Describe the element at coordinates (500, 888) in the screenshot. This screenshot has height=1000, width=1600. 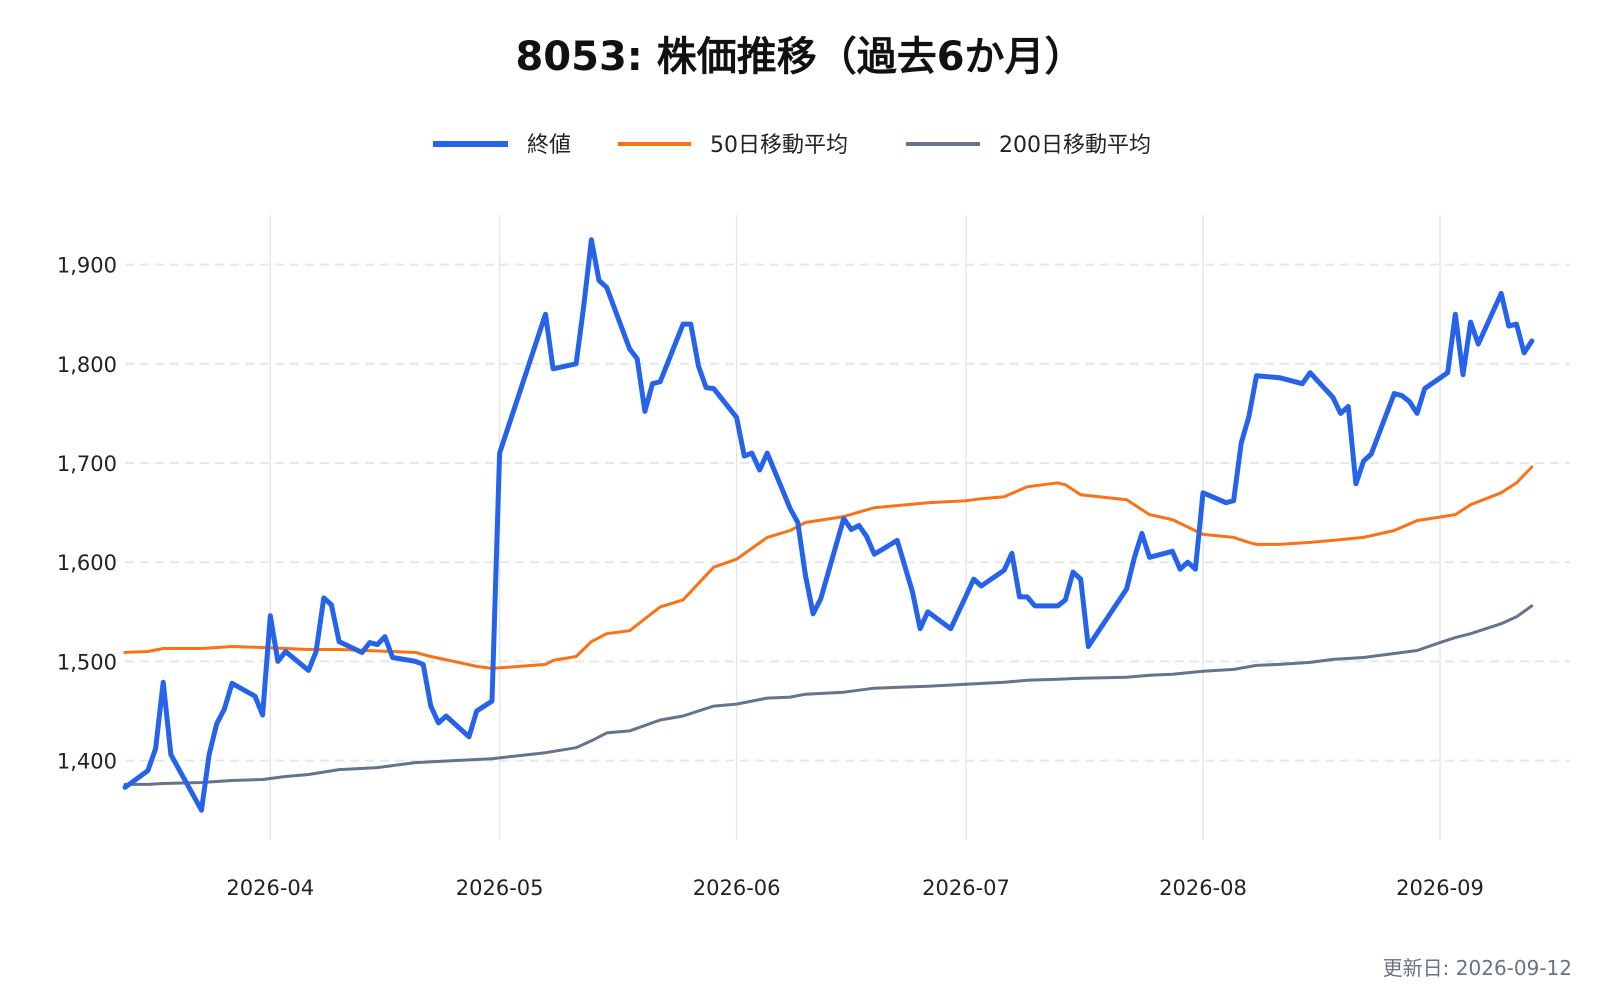
I see `x-tick-label: 2026-05` at that location.